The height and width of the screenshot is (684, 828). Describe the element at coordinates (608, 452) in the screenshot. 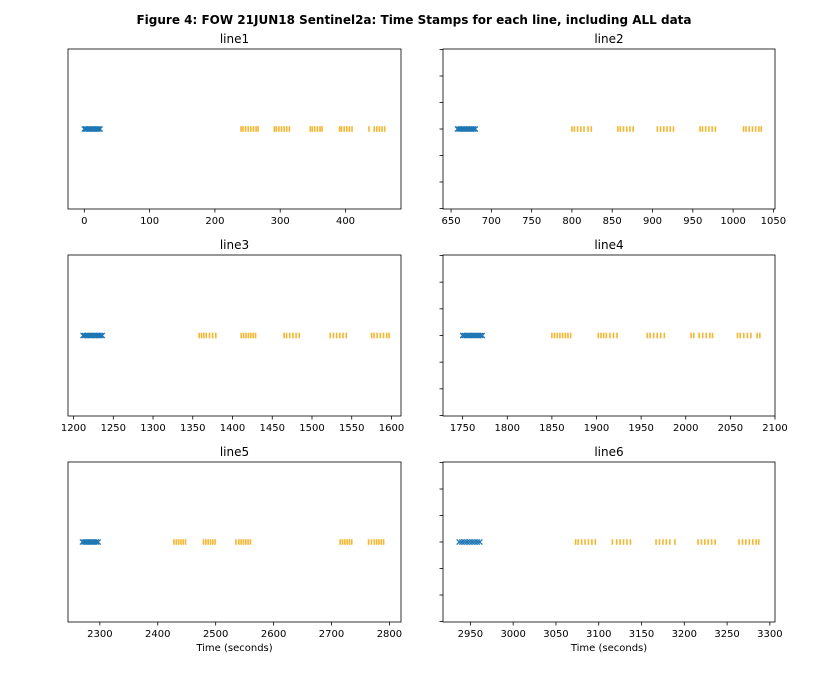

I see `subplot-title: line6` at that location.